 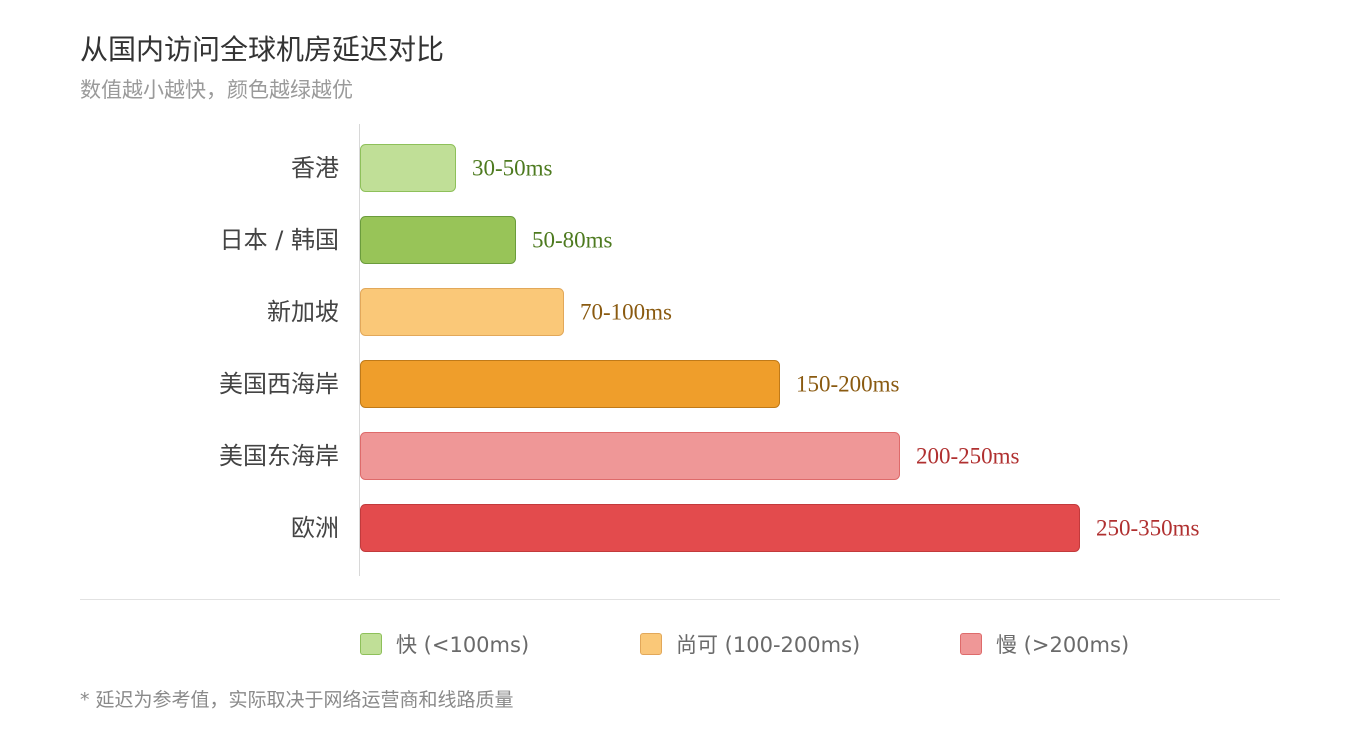 I want to click on footnote: * 延迟为参考值，实际取决于网络运营商和线路质量, so click(x=297, y=700).